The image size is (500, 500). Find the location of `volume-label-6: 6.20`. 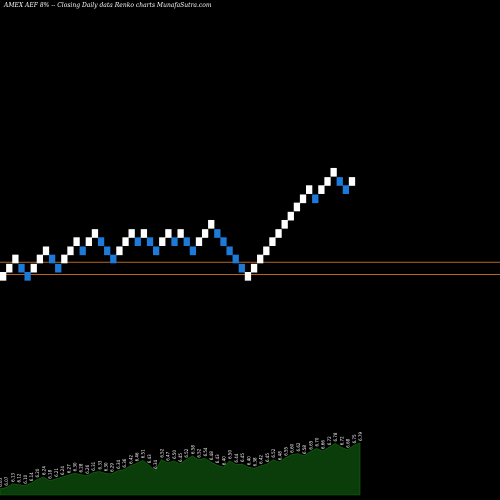

volume-label-6: 6.20 is located at coordinates (37, 472).